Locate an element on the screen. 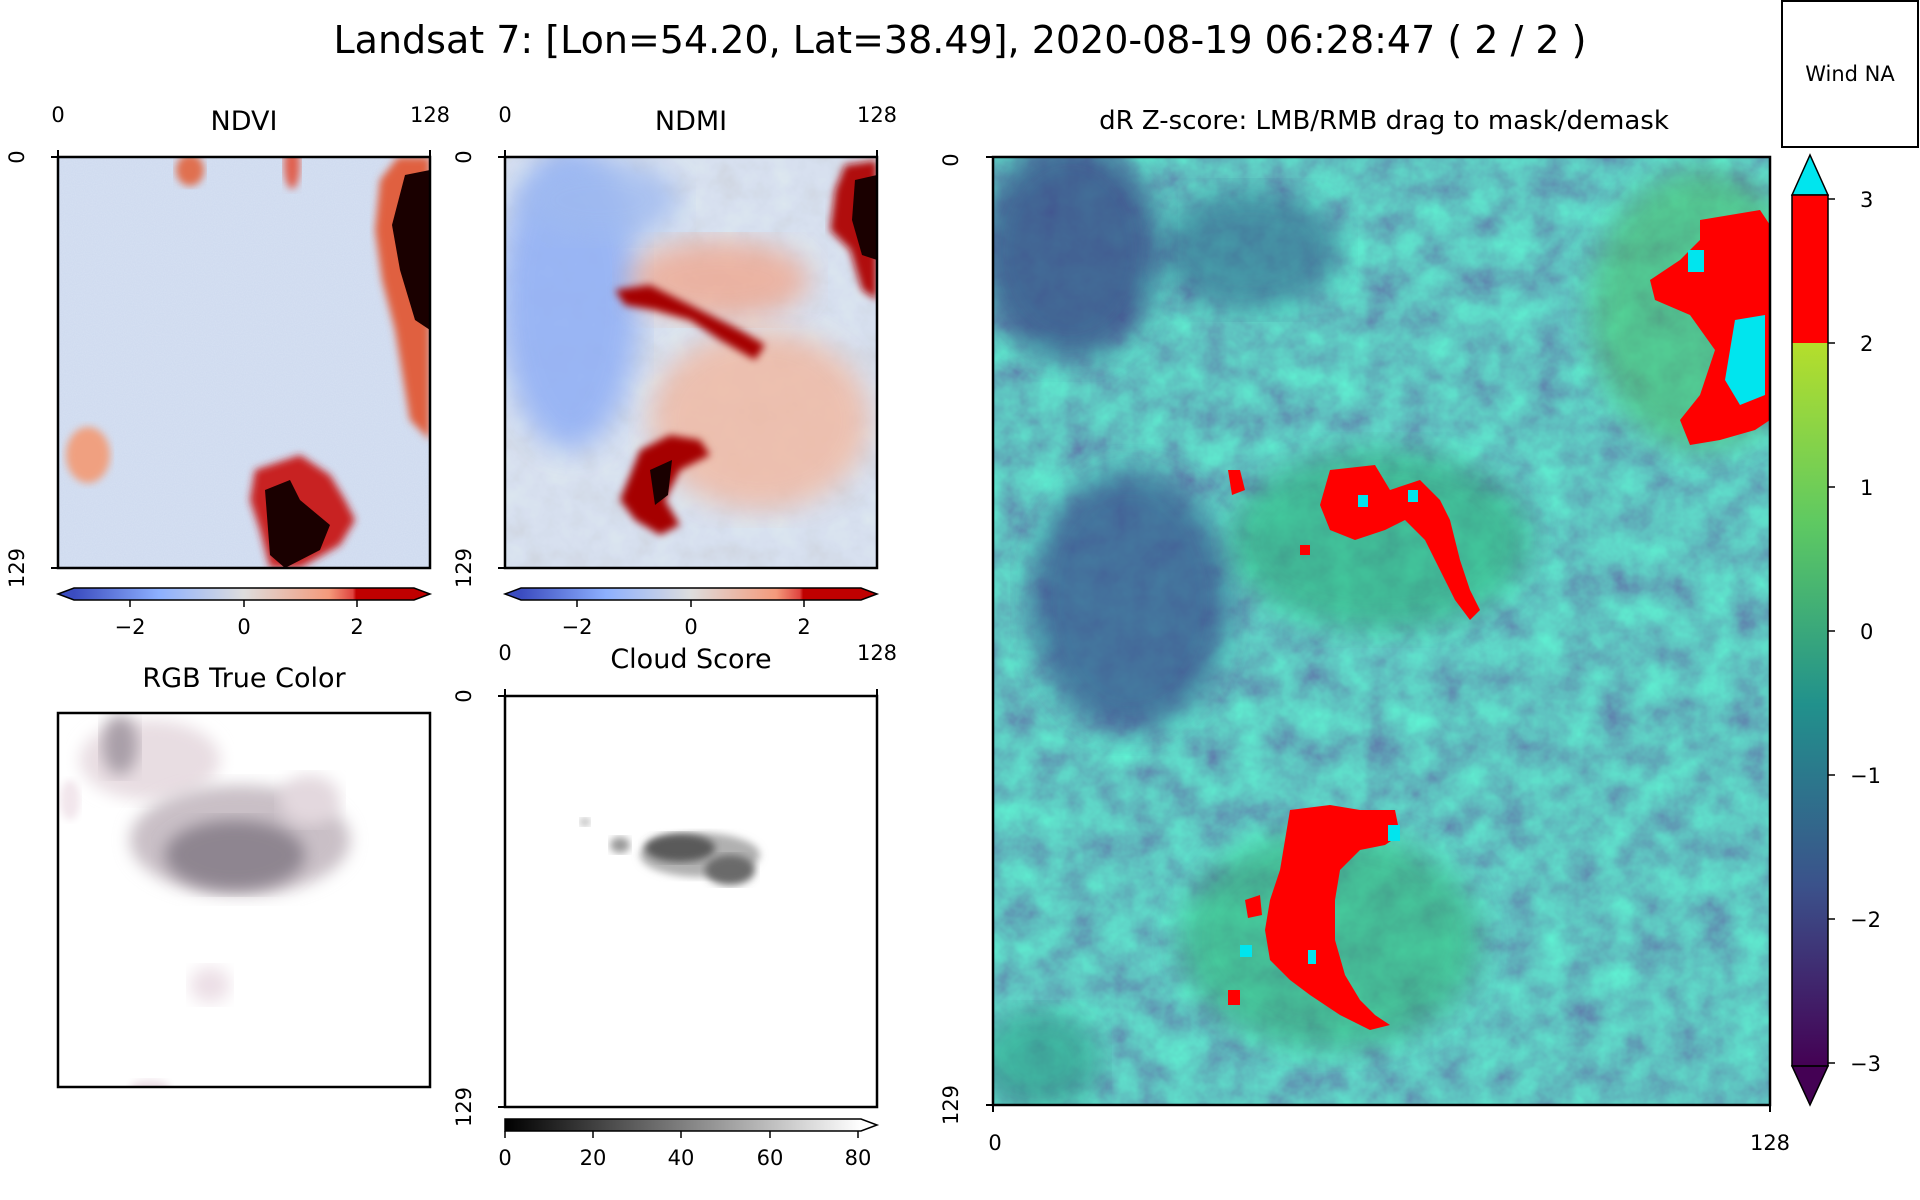  cloud-ytick-0: 0 is located at coordinates (464, 695).